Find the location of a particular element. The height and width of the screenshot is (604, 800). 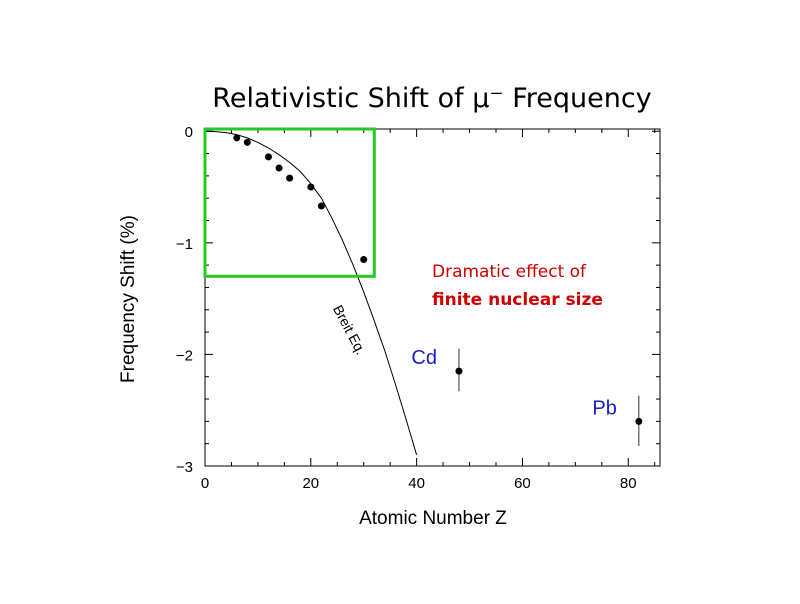

slide-title: Relativistic Shift of μ⁻ Frequency is located at coordinates (431, 98).